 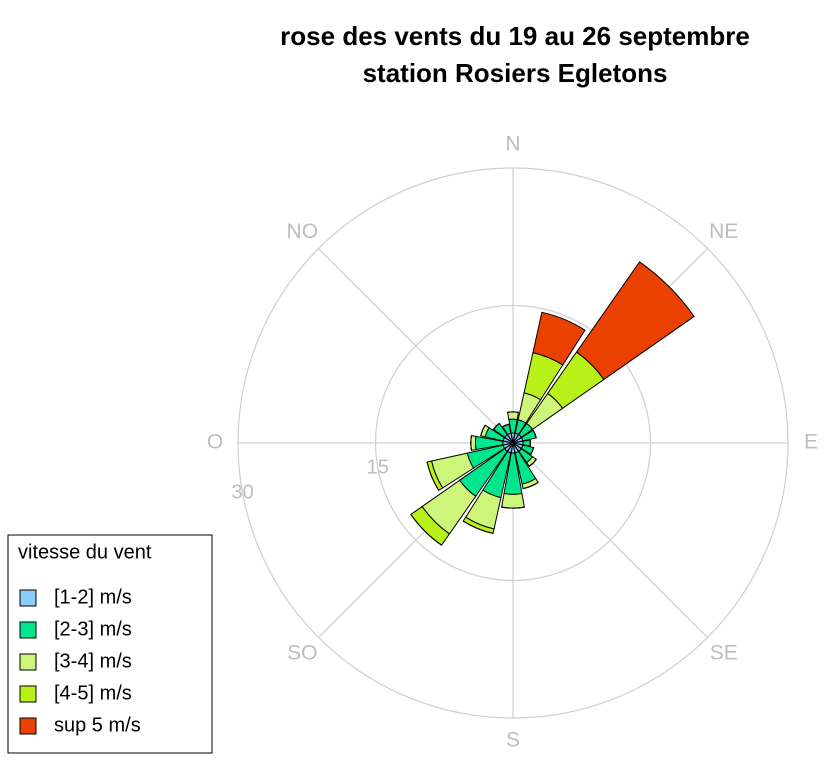 I want to click on legend-label: [3-4] m/s, so click(x=93, y=661).